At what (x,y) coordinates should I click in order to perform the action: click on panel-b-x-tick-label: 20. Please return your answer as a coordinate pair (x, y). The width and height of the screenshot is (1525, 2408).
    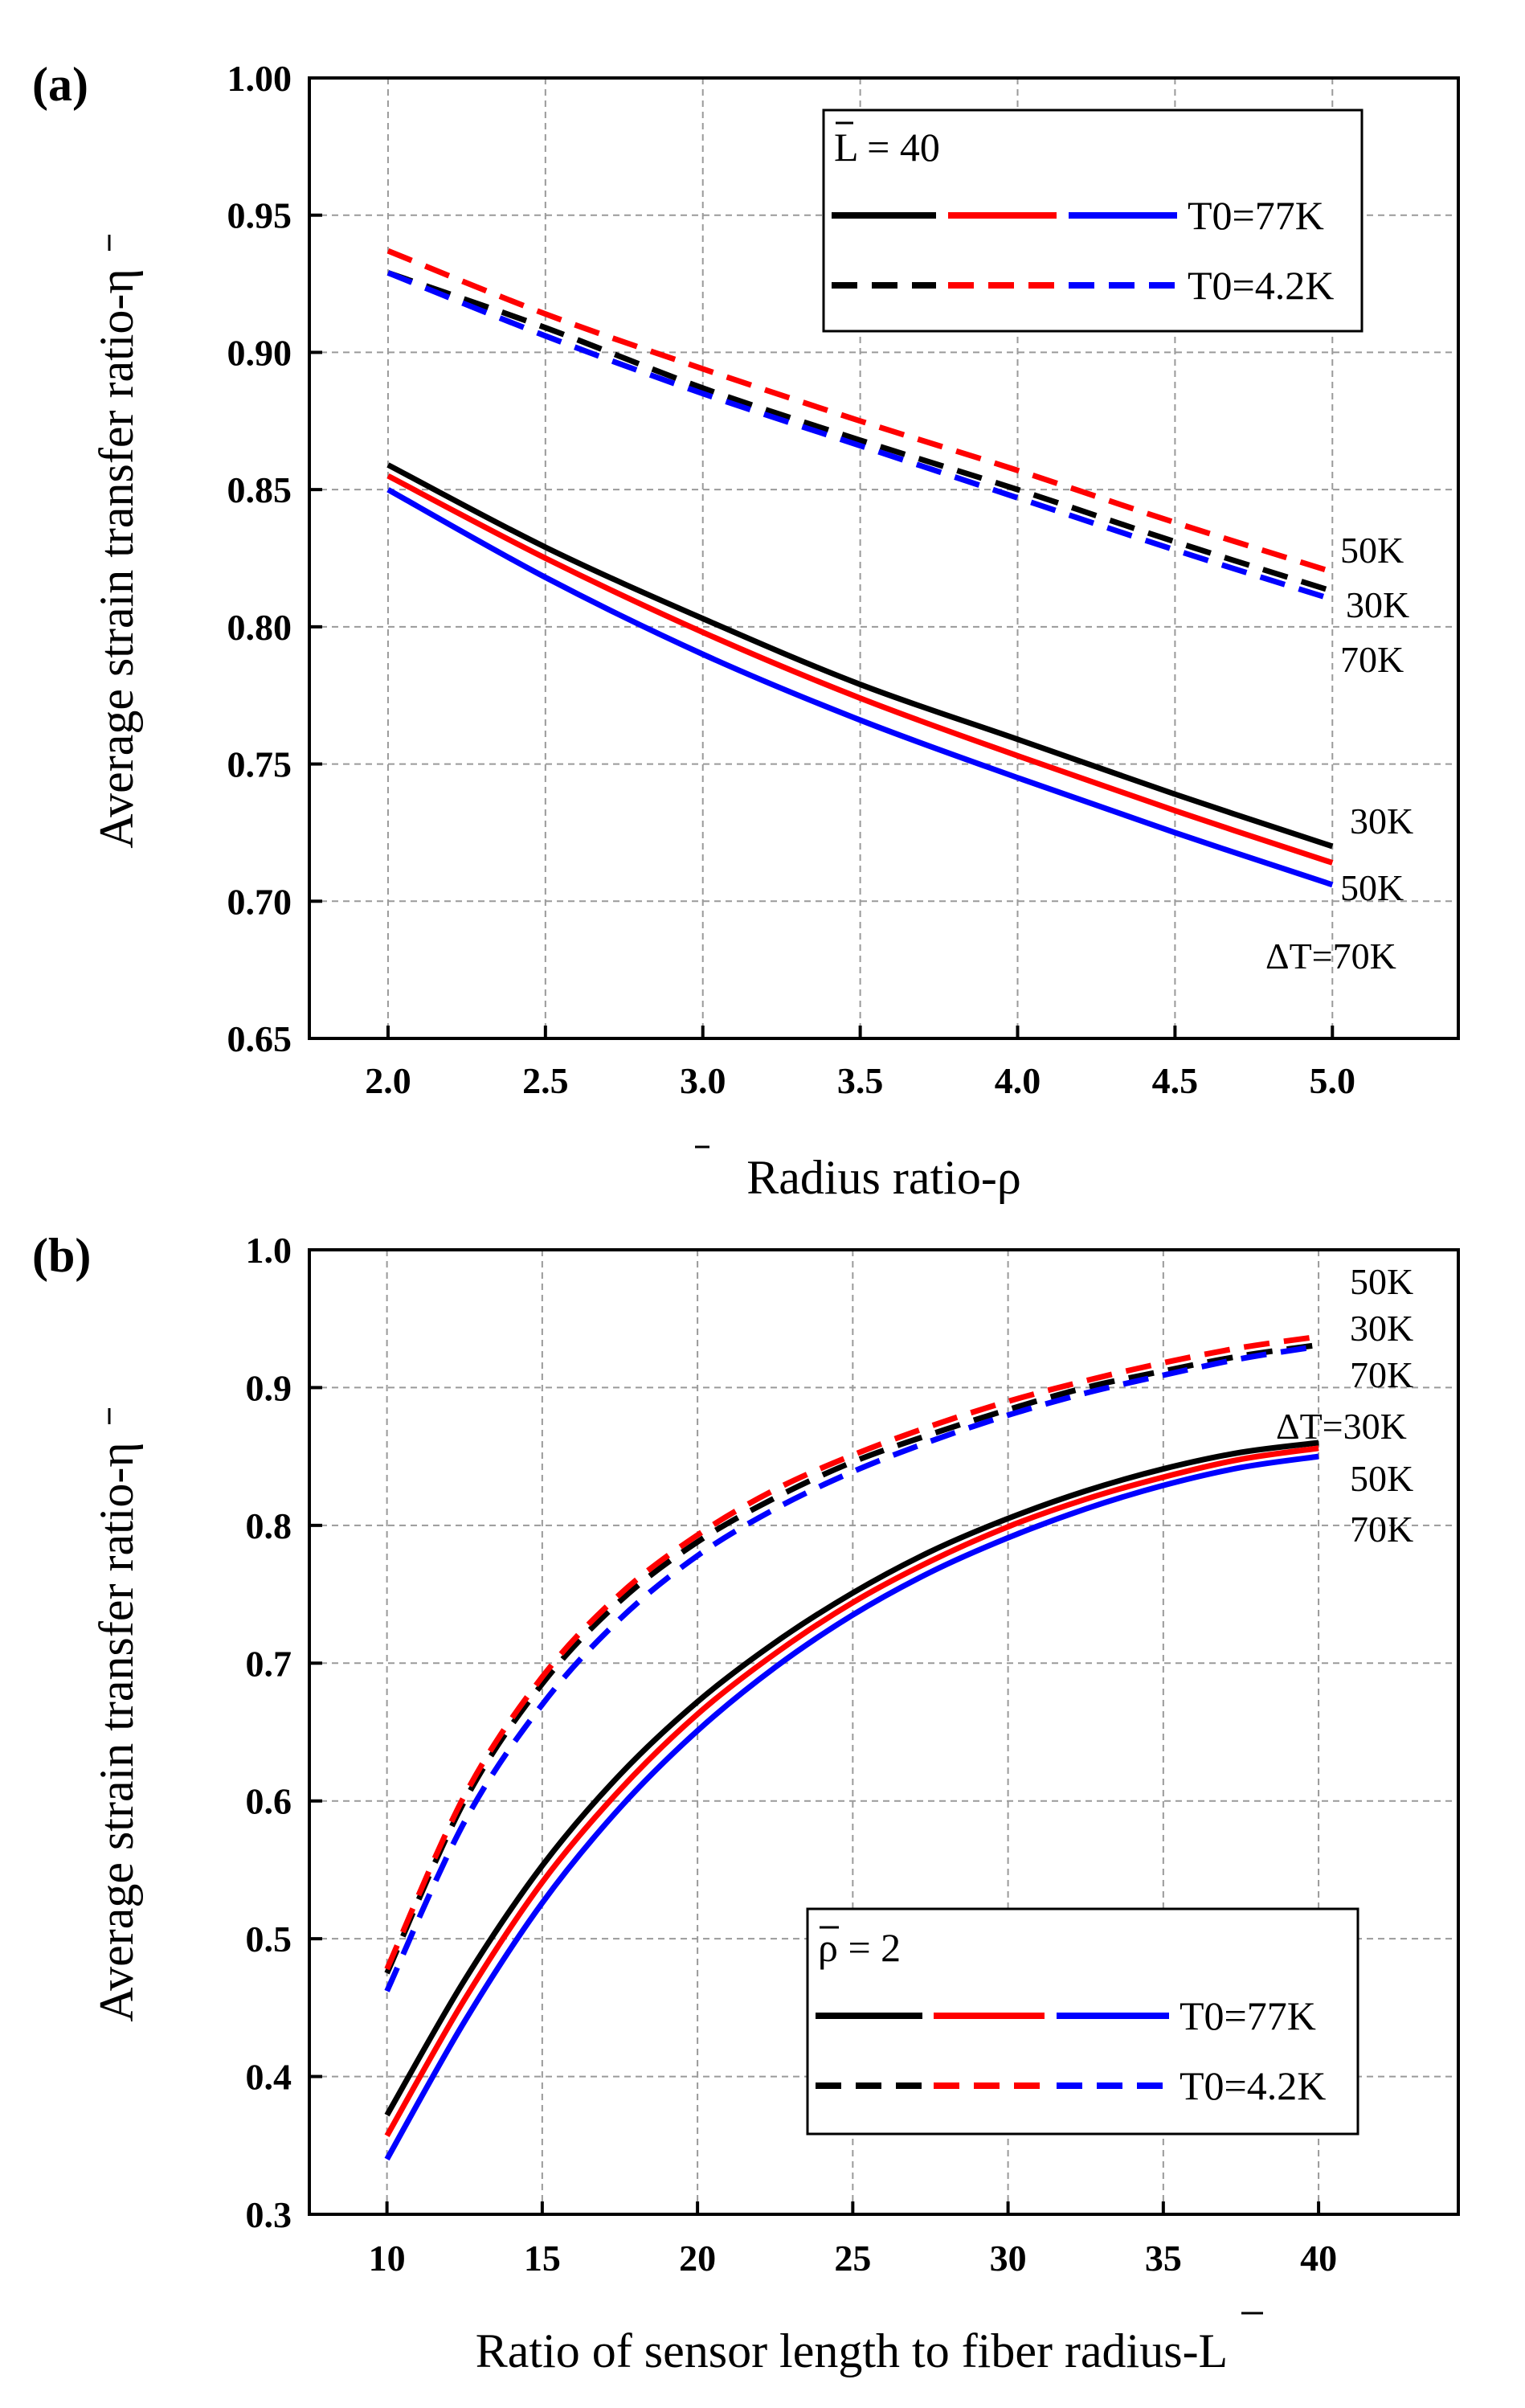
    Looking at the image, I should click on (697, 2258).